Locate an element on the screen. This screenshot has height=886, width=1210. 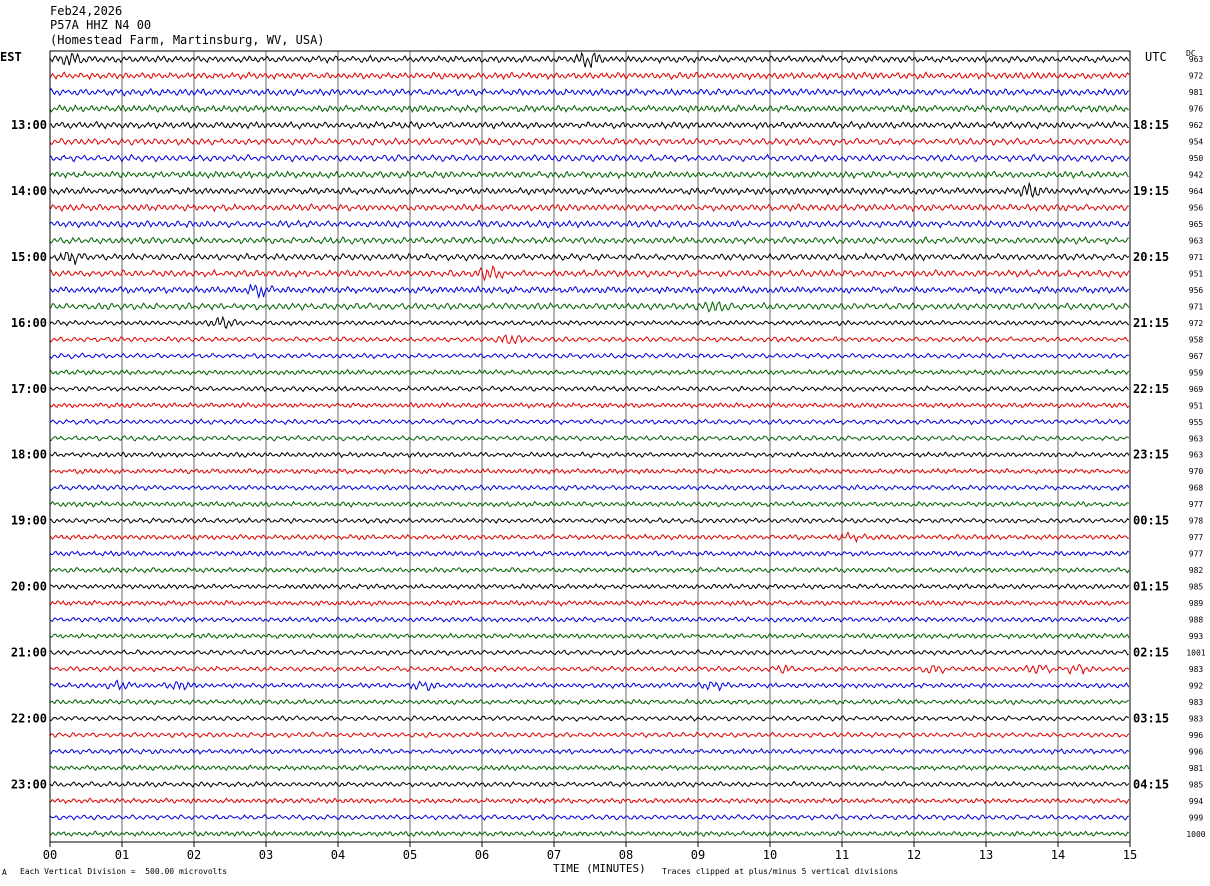
right-hour-label: 00:15 is located at coordinates (1151, 521).